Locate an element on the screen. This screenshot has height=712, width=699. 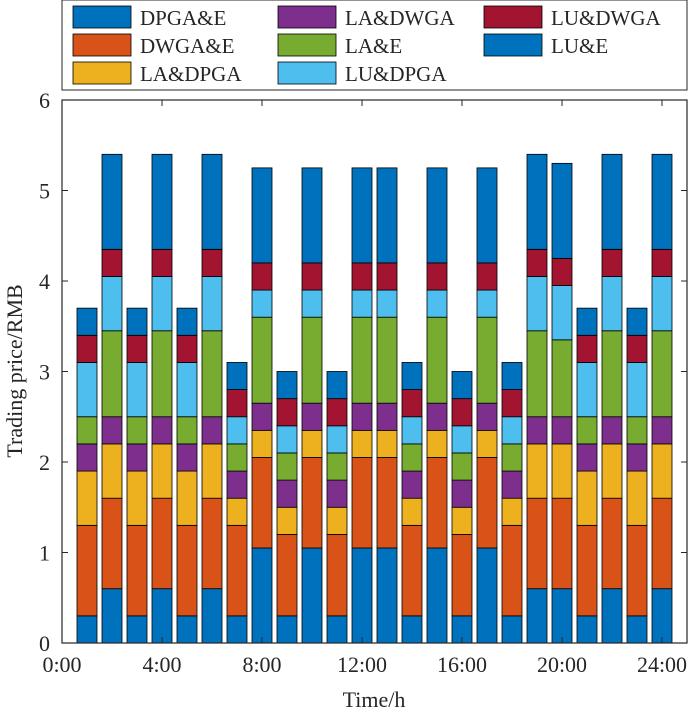
bar-dwga-e-h14 is located at coordinates (412, 570).